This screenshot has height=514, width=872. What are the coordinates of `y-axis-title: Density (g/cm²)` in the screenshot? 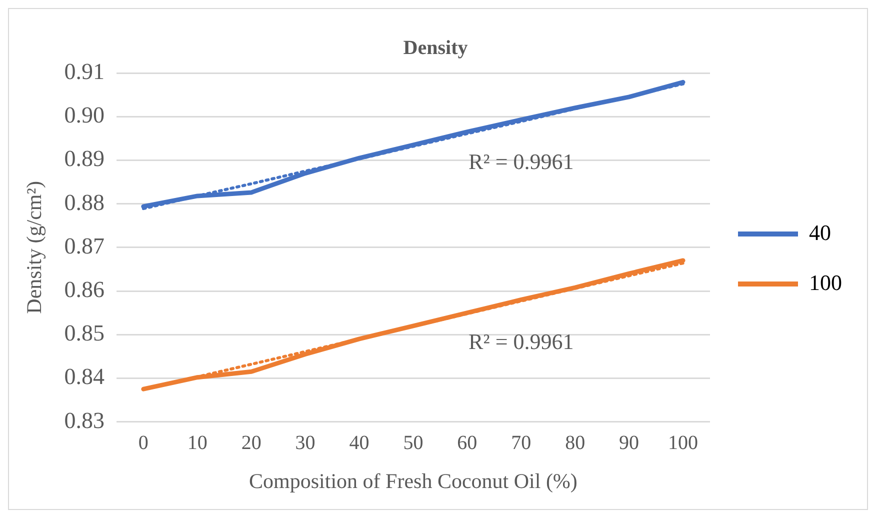 It's located at (34, 247).